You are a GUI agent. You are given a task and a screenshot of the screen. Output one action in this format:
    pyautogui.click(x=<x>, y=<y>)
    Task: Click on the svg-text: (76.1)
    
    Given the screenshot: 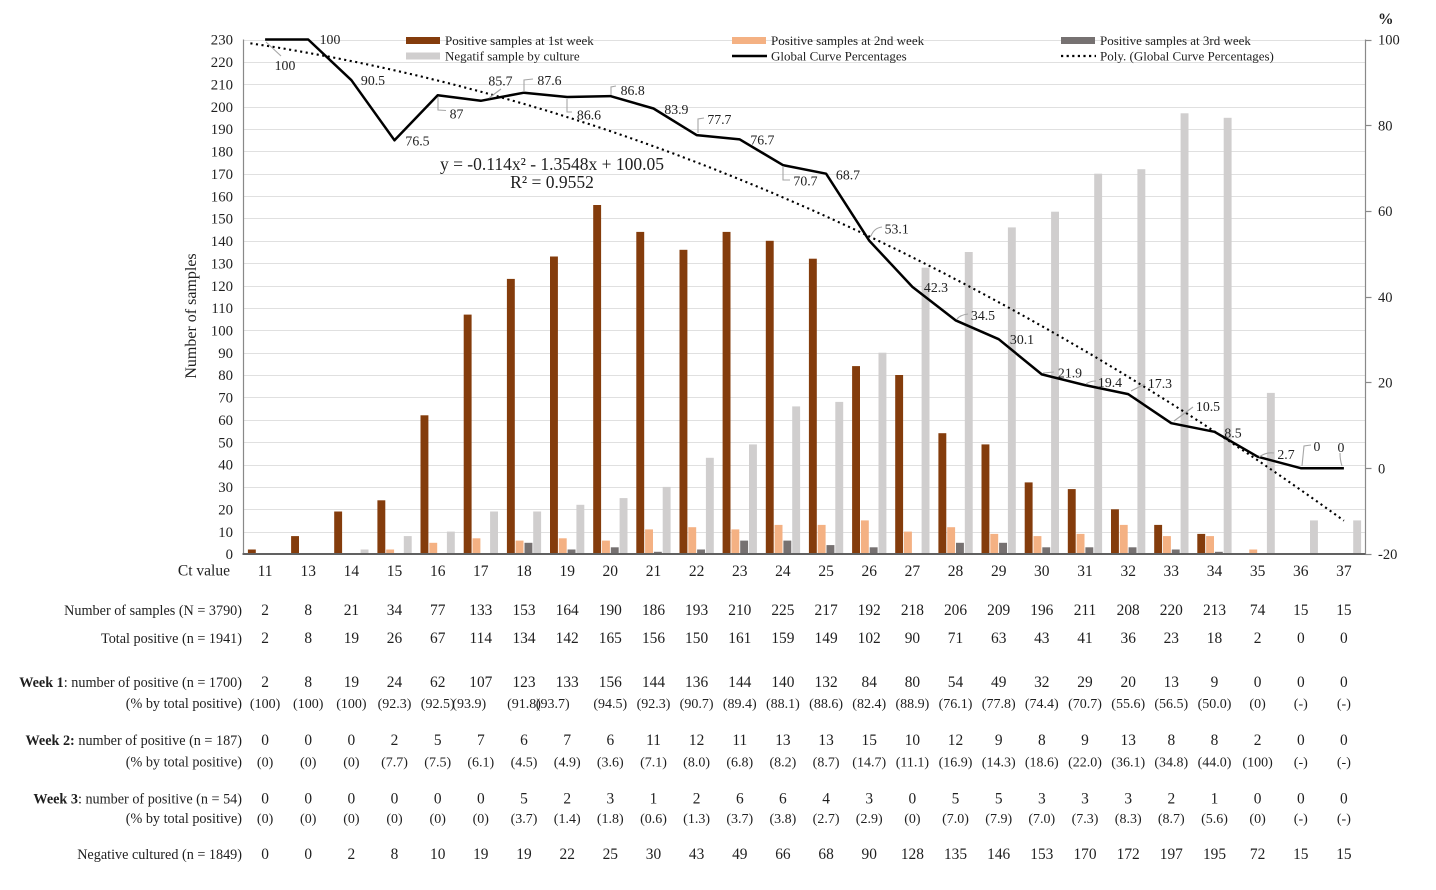 What is the action you would take?
    pyautogui.click(x=956, y=704)
    